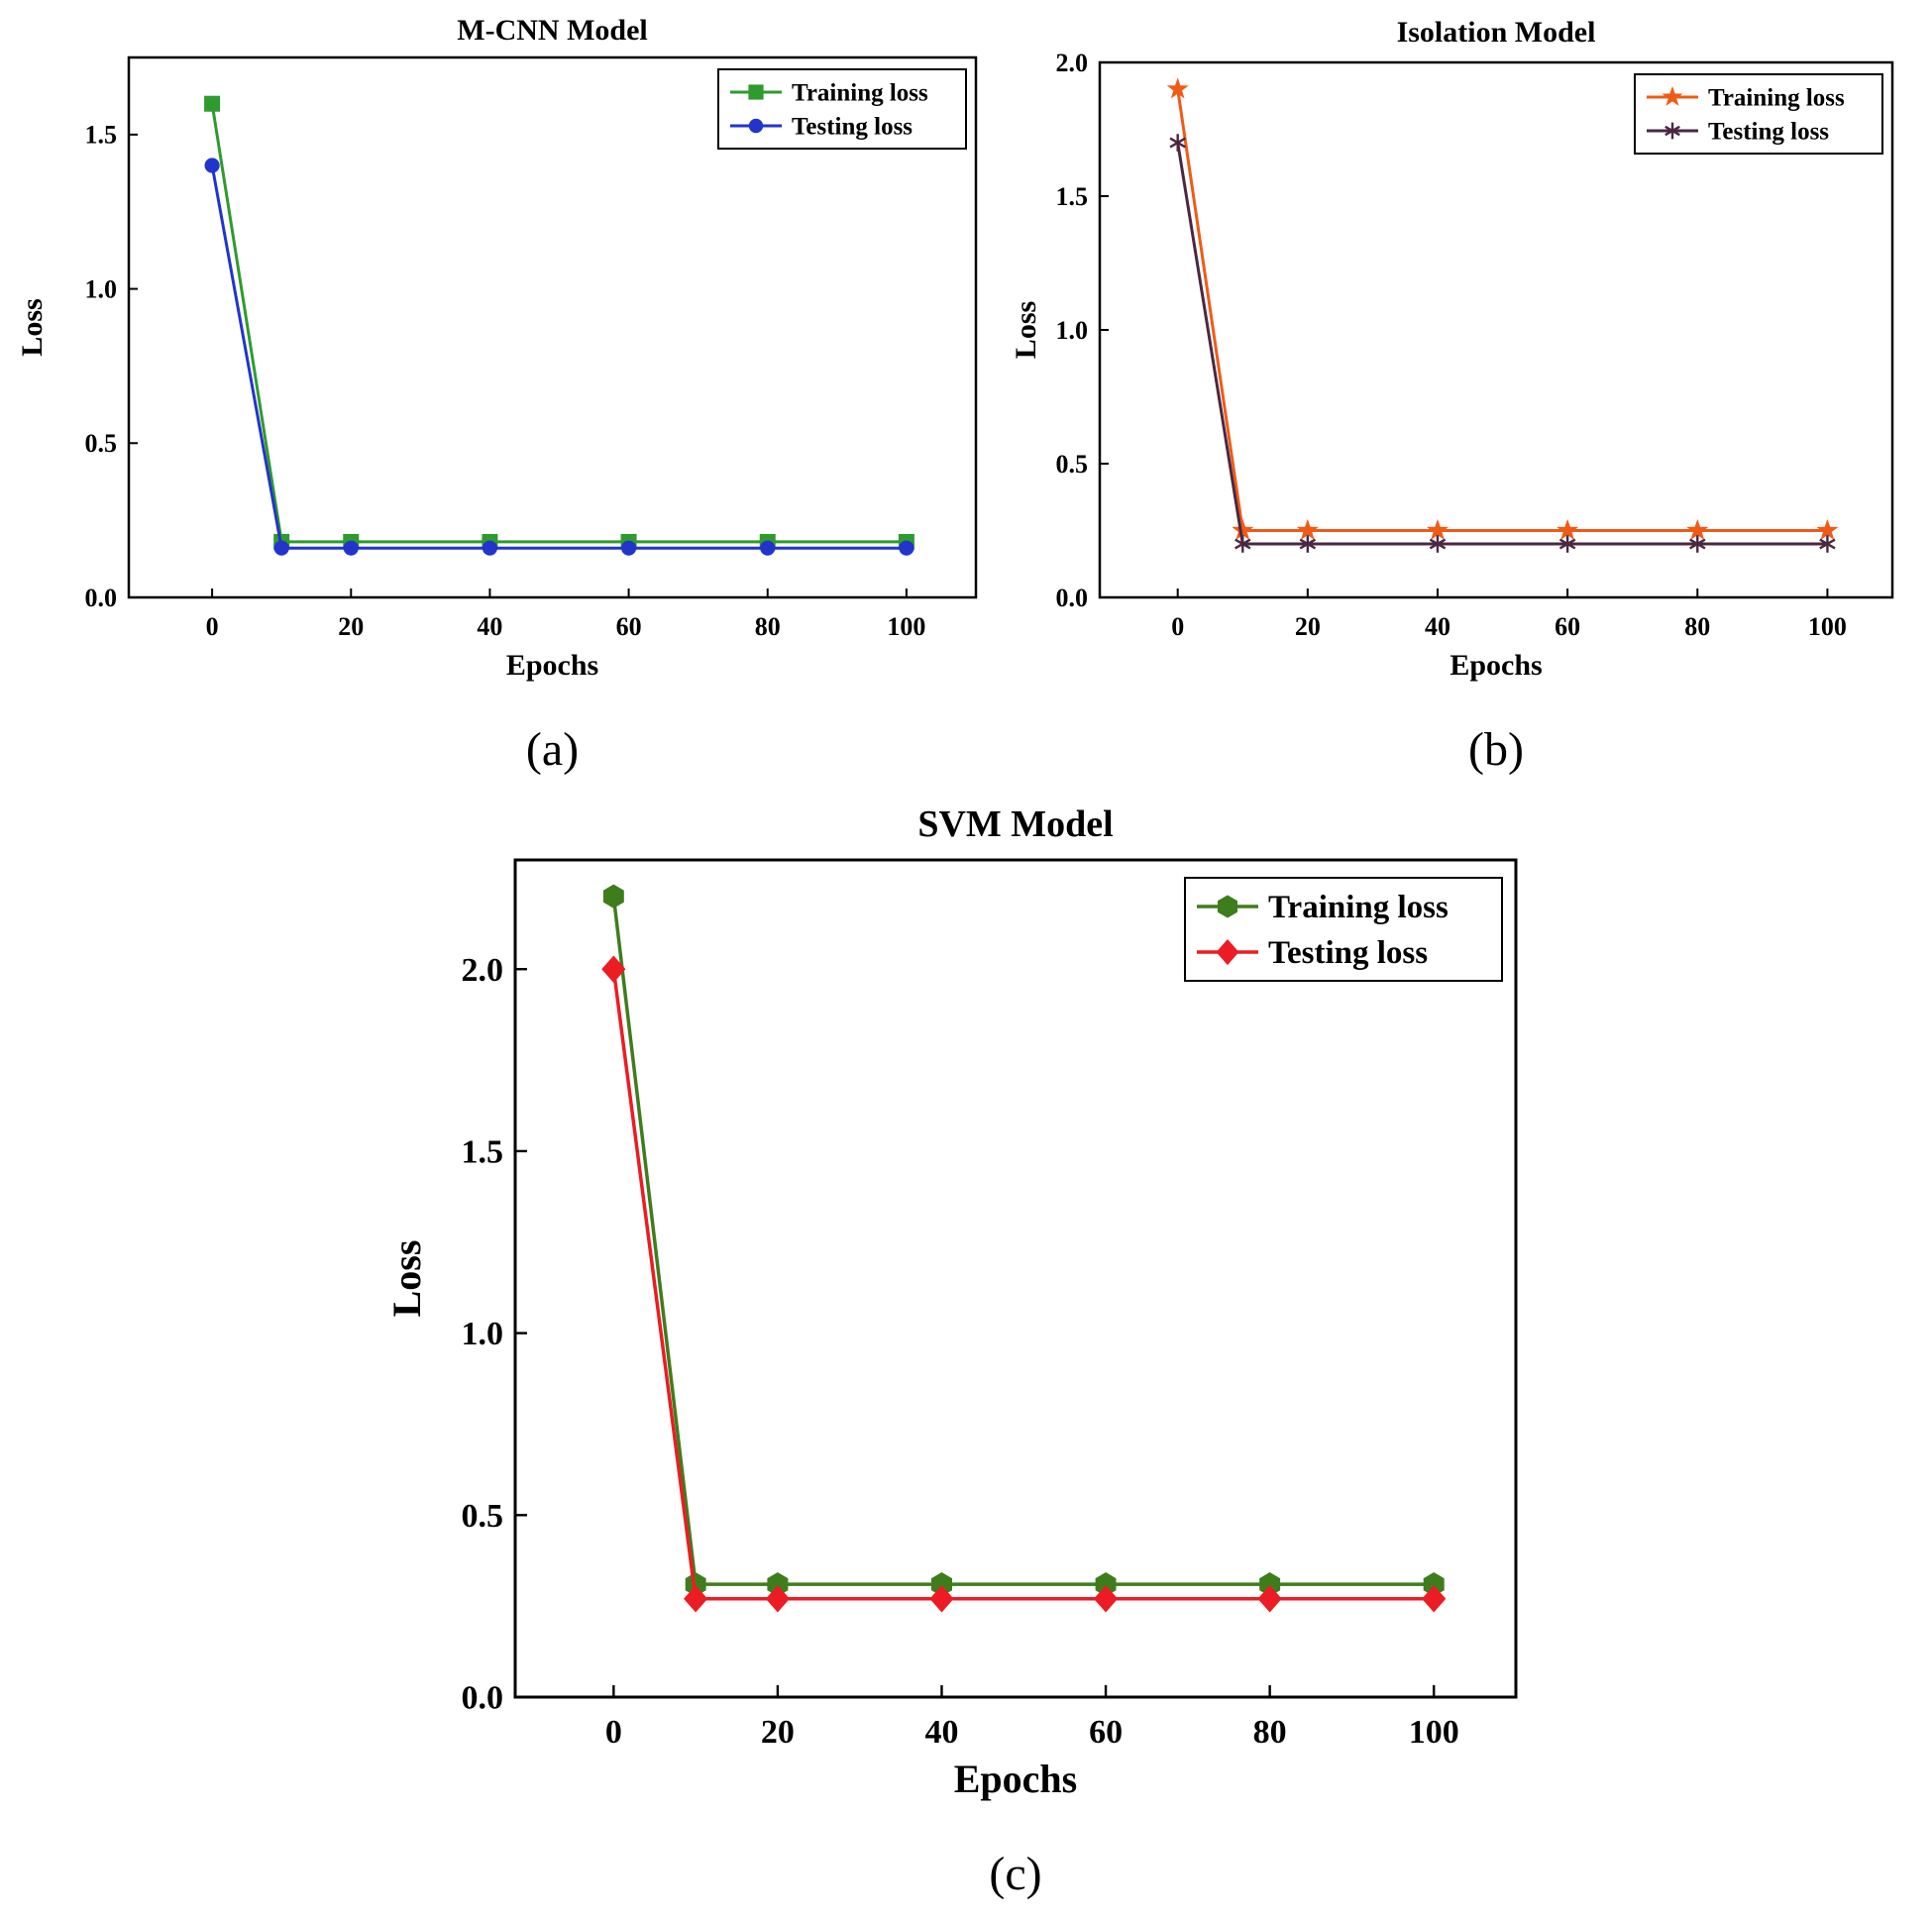 This screenshot has height=1922, width=1932. Describe the element at coordinates (1015, 1874) in the screenshot. I see `panel-c-caption: (c)` at that location.